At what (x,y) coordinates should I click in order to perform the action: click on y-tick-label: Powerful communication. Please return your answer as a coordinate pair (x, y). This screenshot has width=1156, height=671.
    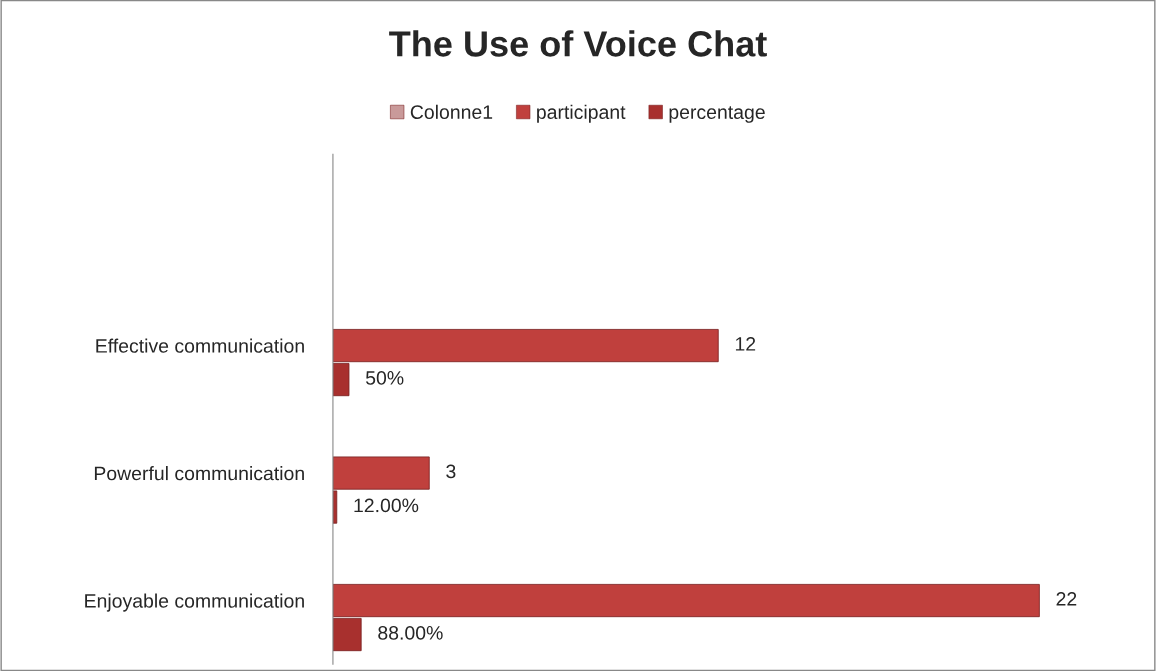
    Looking at the image, I should click on (199, 473).